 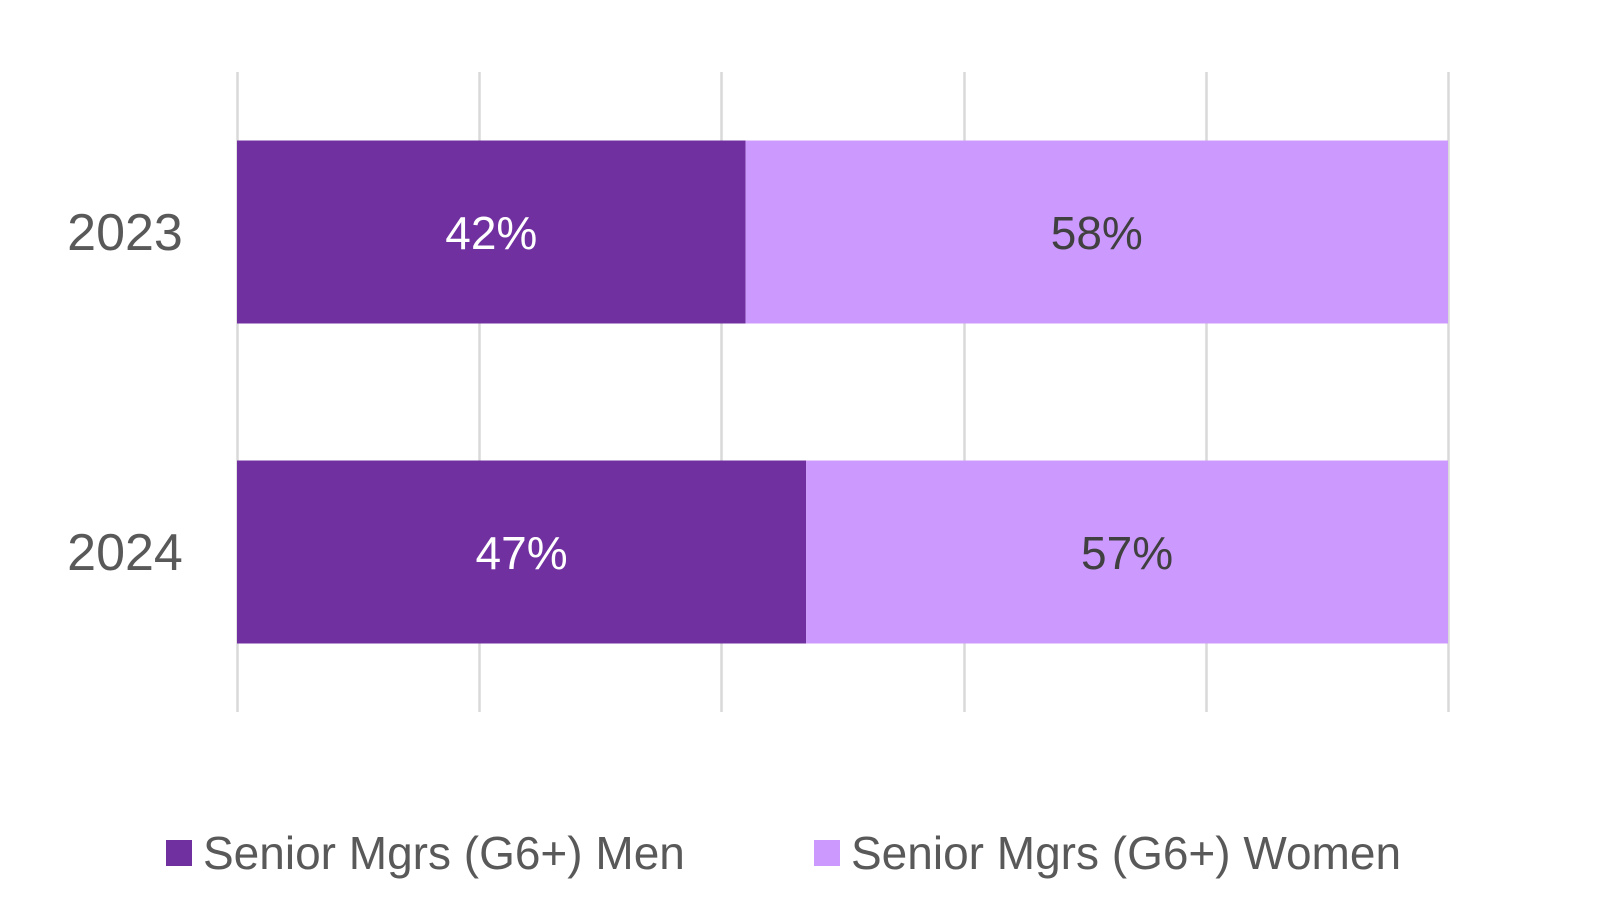 I want to click on category-labels: 2023 2024, so click(x=125, y=393).